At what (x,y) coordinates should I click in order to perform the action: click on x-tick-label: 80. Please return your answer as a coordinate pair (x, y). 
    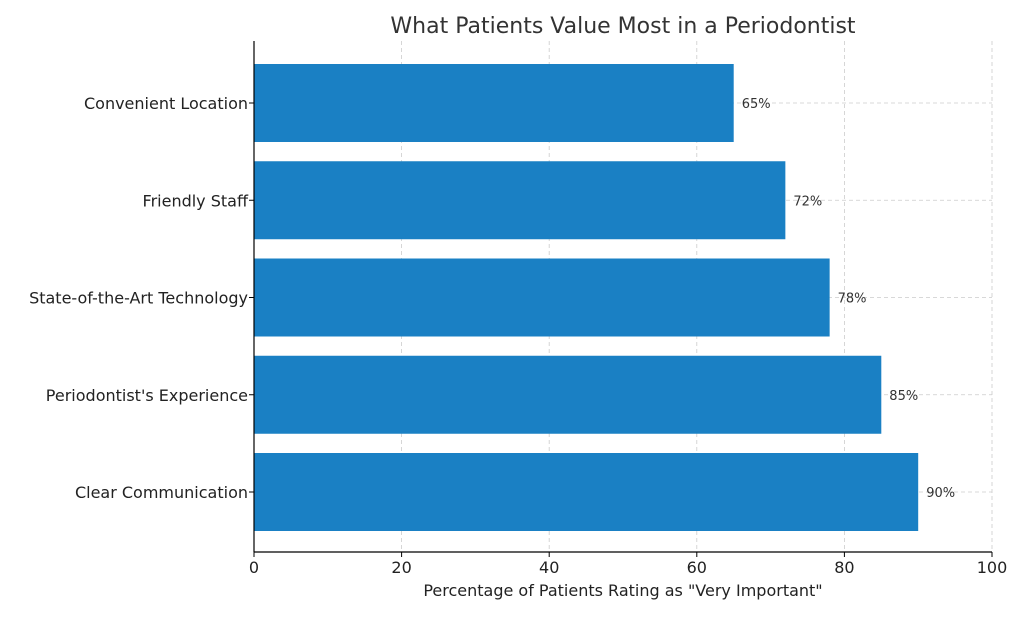
    Looking at the image, I should click on (844, 567).